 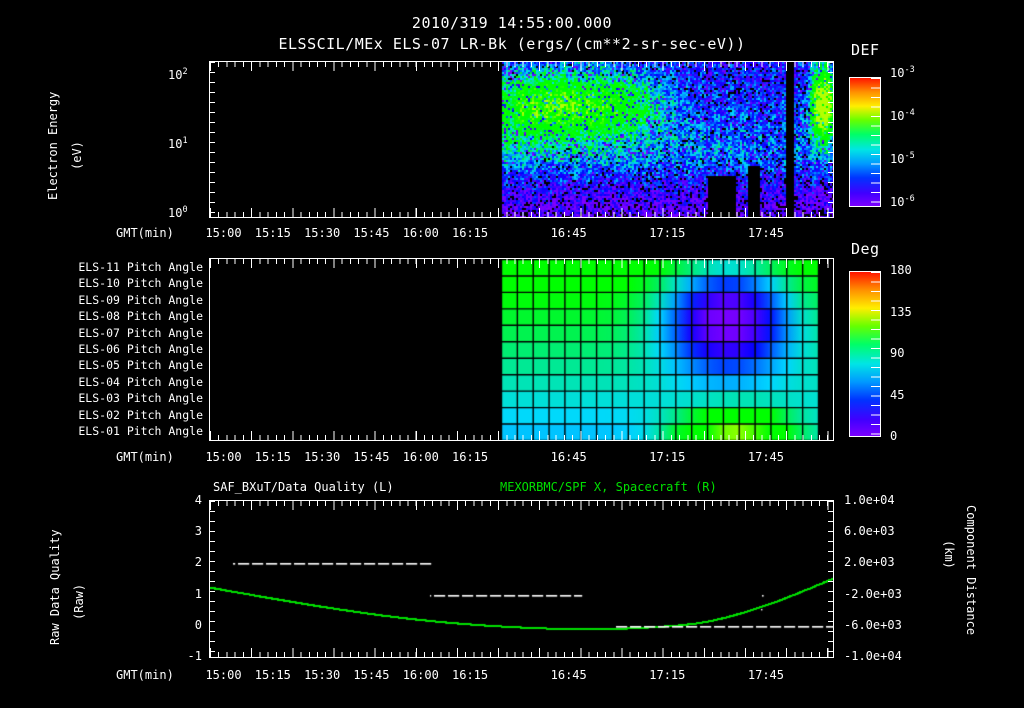 What do you see at coordinates (470, 233) in the screenshot?
I see `p1-xtick-5: 16:15` at bounding box center [470, 233].